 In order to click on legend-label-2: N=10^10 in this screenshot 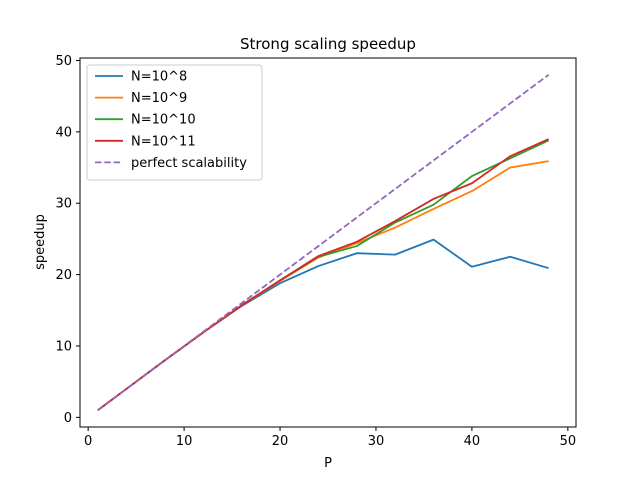, I will do `click(163, 120)`.